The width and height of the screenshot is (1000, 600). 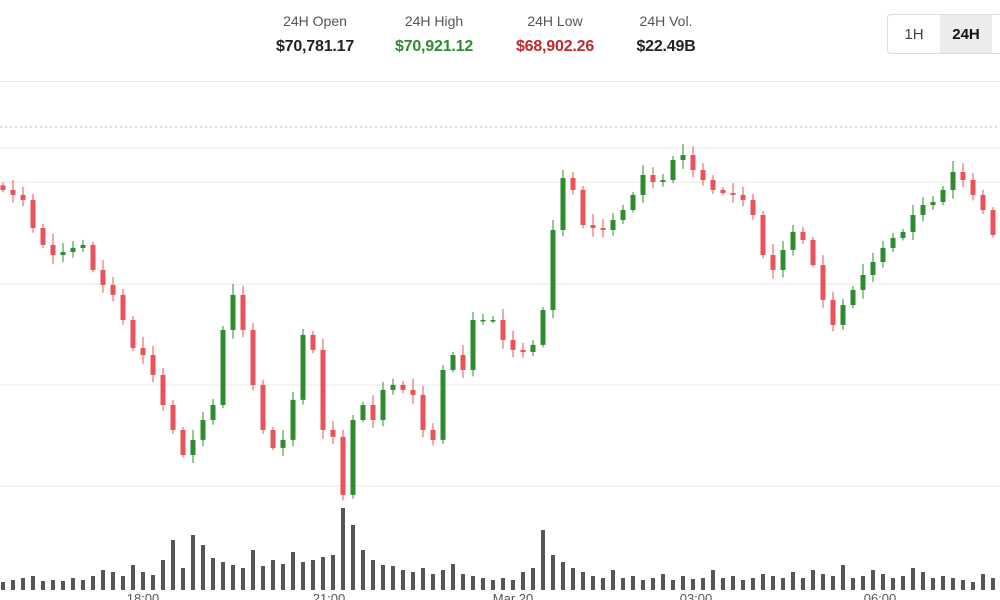 What do you see at coordinates (434, 46) in the screenshot?
I see `stat-value: $70,921.12` at bounding box center [434, 46].